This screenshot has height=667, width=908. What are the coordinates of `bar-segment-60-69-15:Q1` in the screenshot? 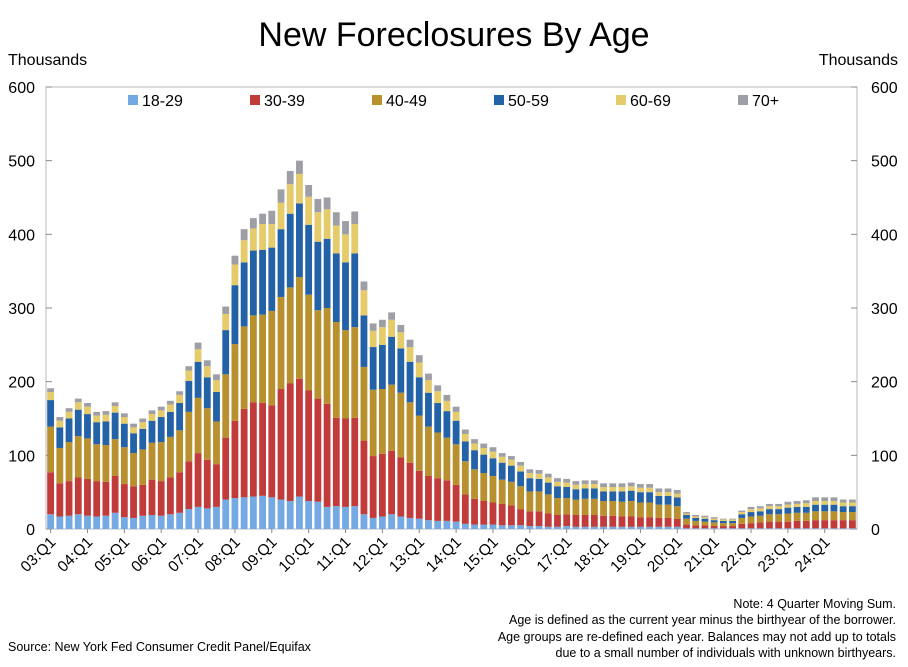 It's located at (493, 455).